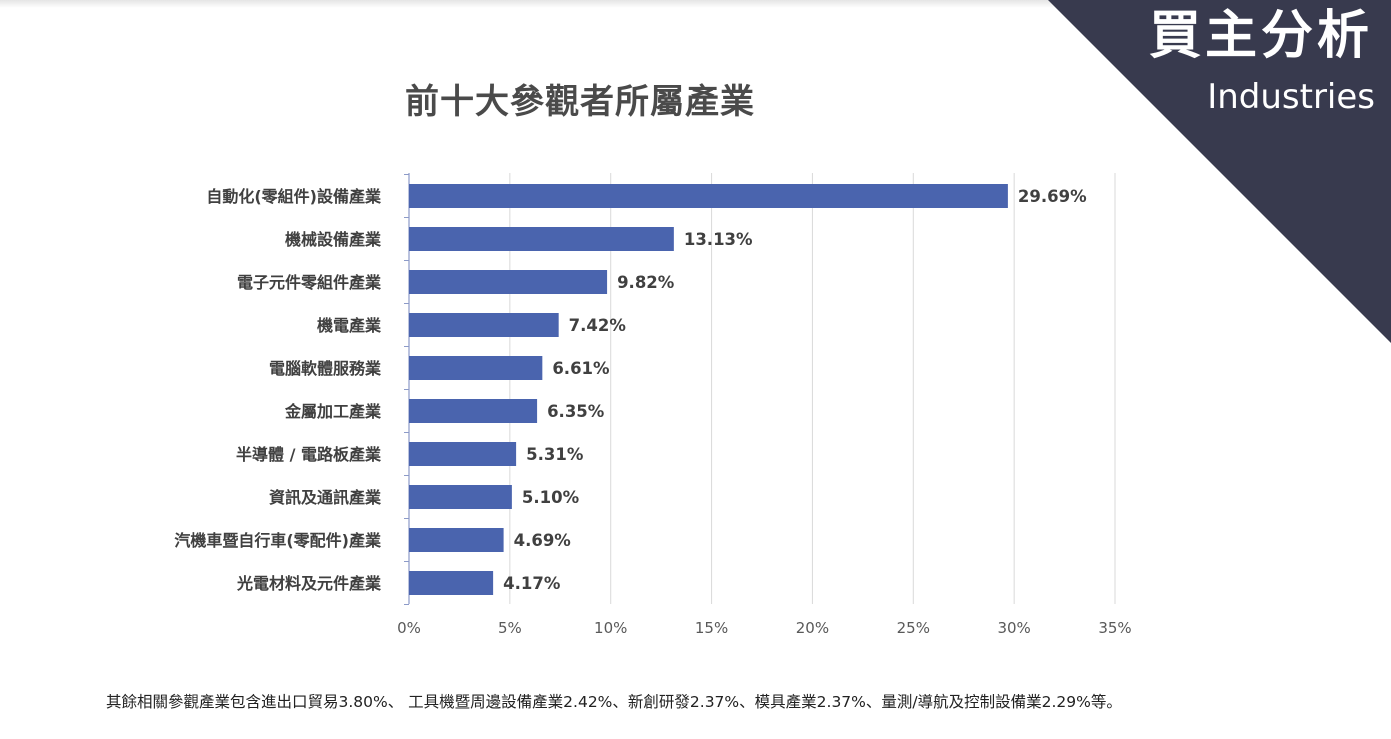  Describe the element at coordinates (510, 628) in the screenshot. I see `x-tick-label: 5%` at that location.